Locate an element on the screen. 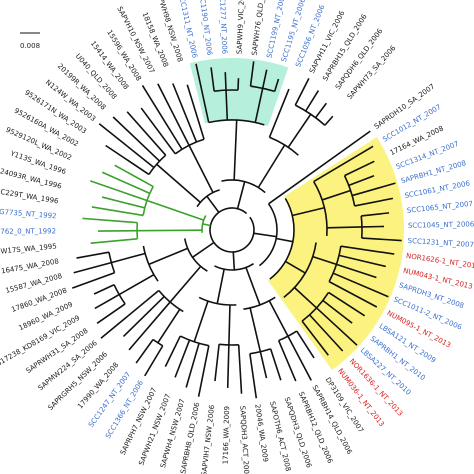 The image size is (474, 474). tip-label: SAPWH76_QLD_2006 is located at coordinates (258, 28).